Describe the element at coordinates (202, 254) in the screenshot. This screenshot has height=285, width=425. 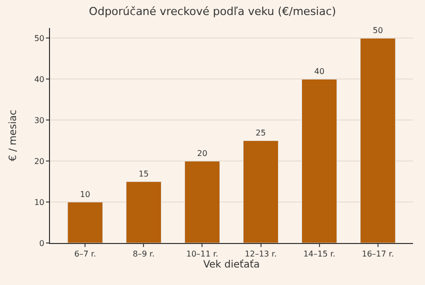
I see `x-tick-label: 10–11 r.` at that location.